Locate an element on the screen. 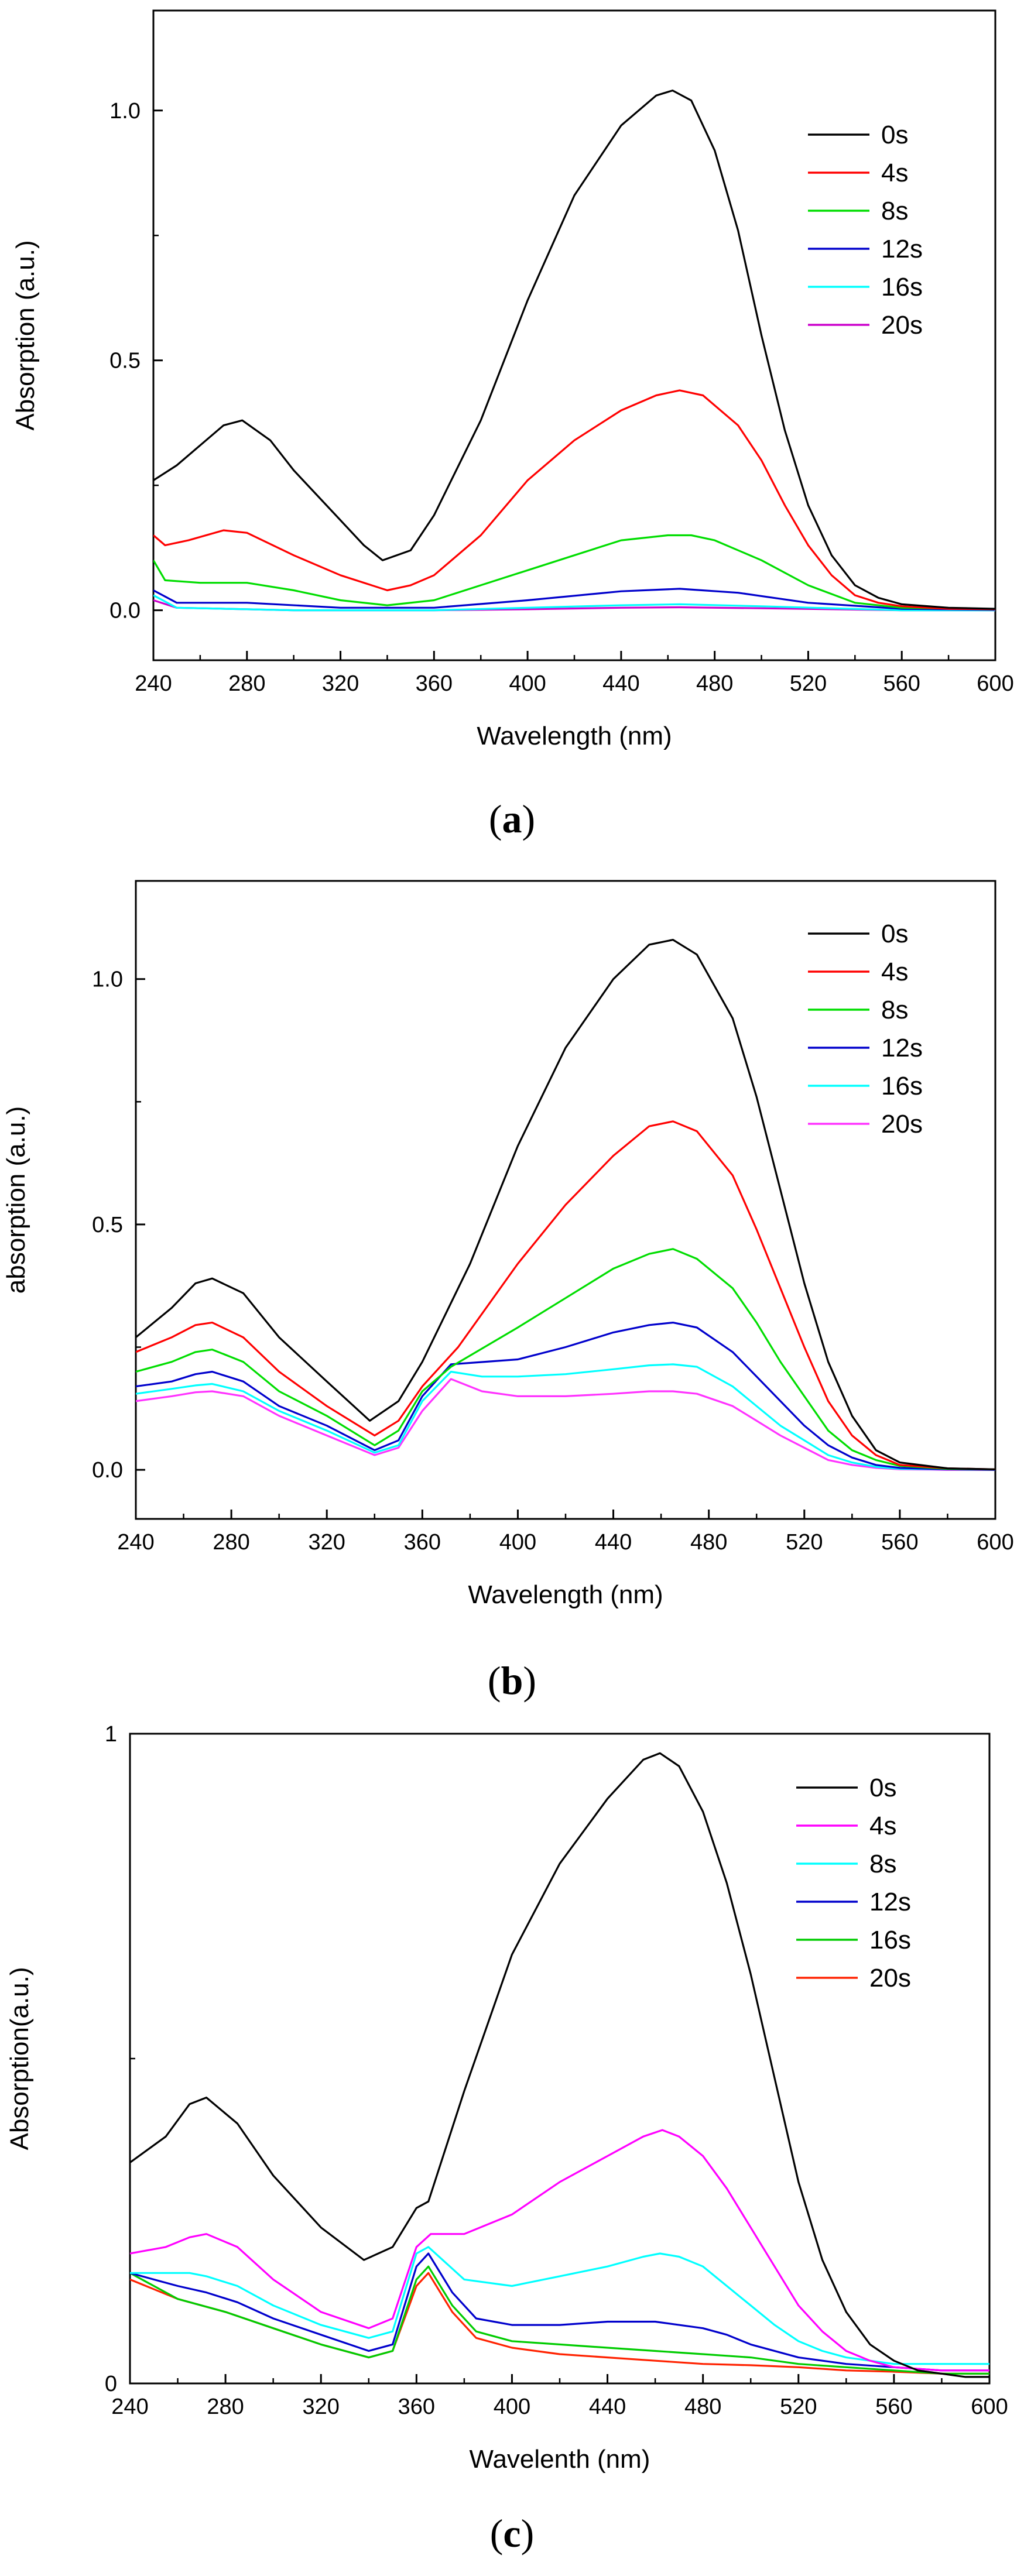 This screenshot has height=2576, width=1024. y-axis-title: absorption (a.u.) is located at coordinates (16, 1200).